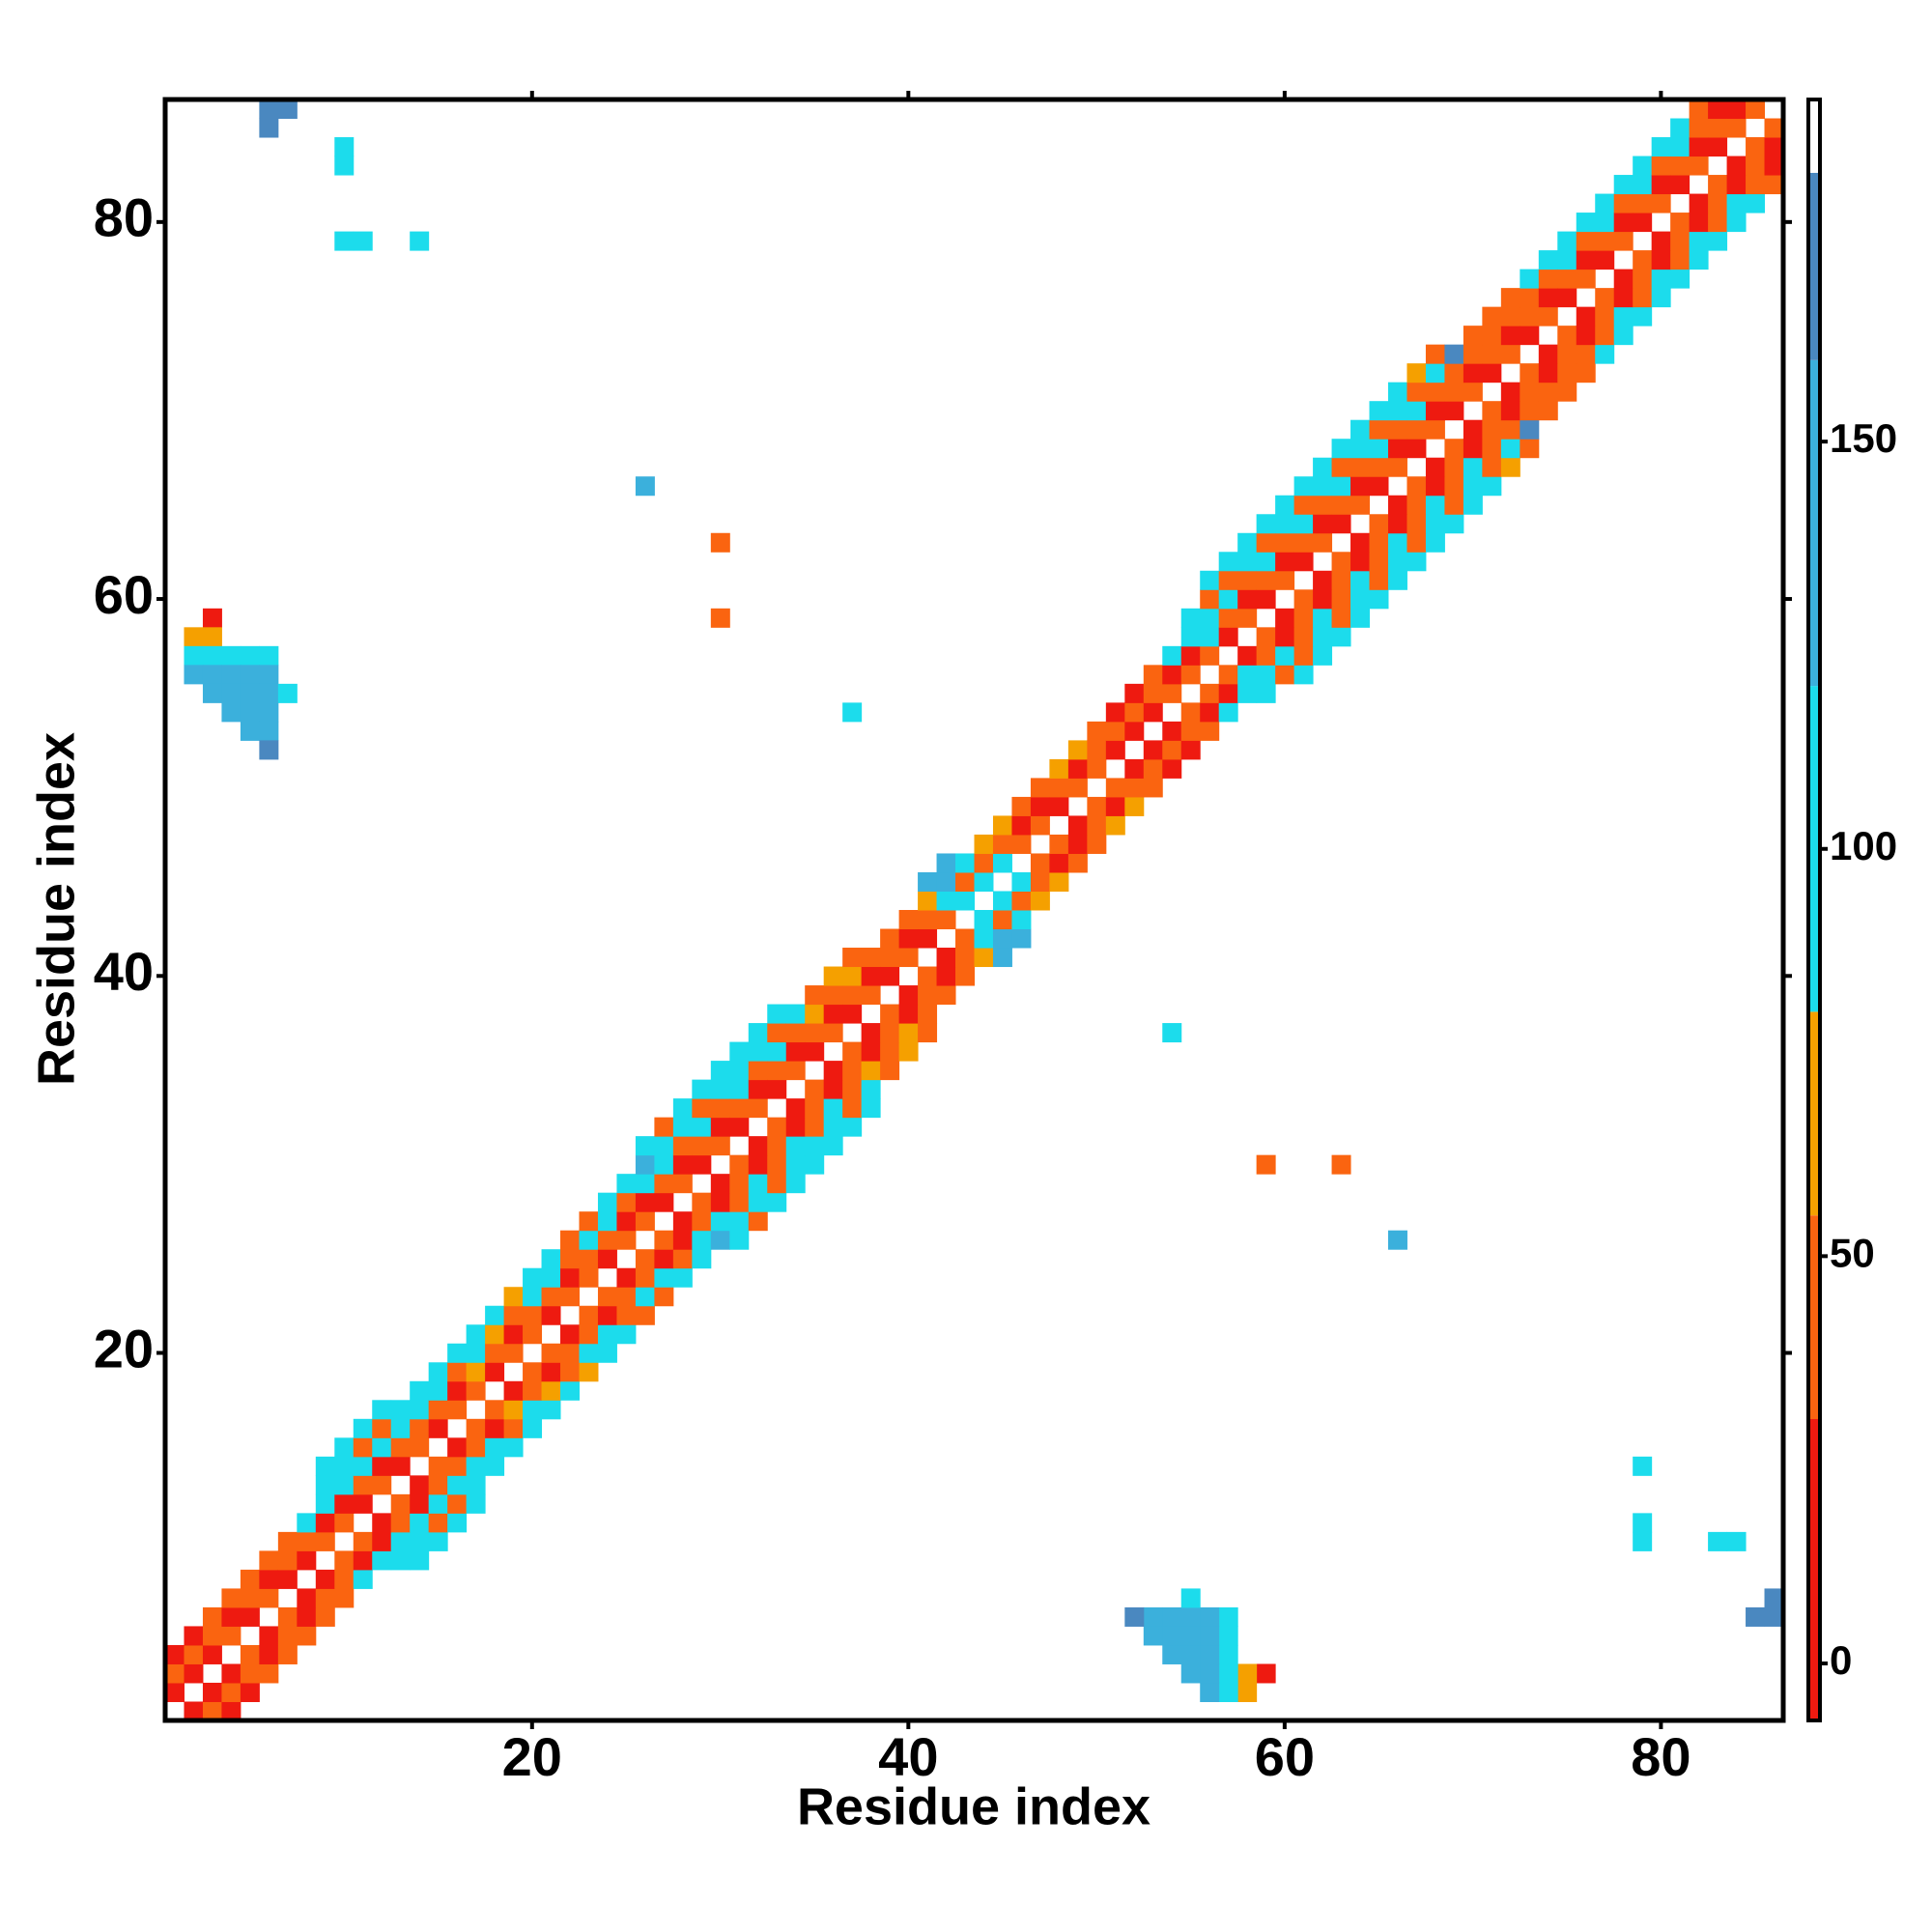  I want to click on x-tick-label: 20, so click(532, 1756).